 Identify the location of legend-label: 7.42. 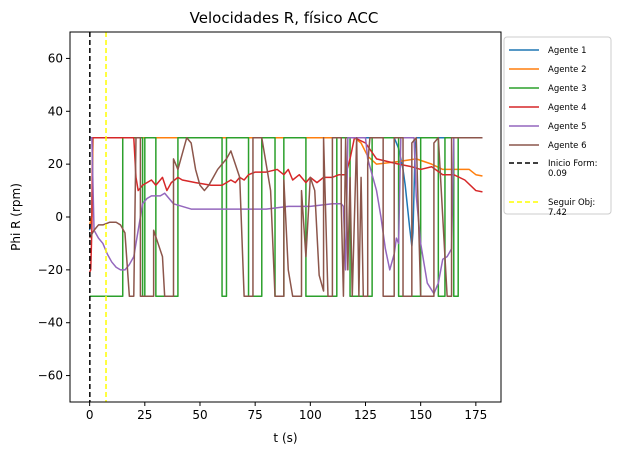
(557, 213).